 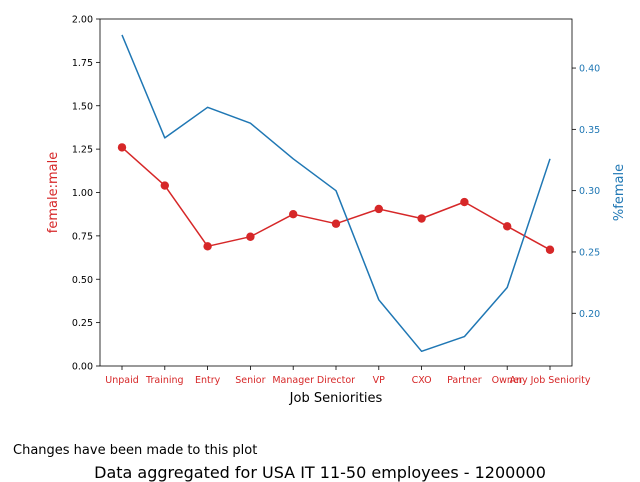 What do you see at coordinates (82, 63) in the screenshot?
I see `y-left-tick-label: 1.75` at bounding box center [82, 63].